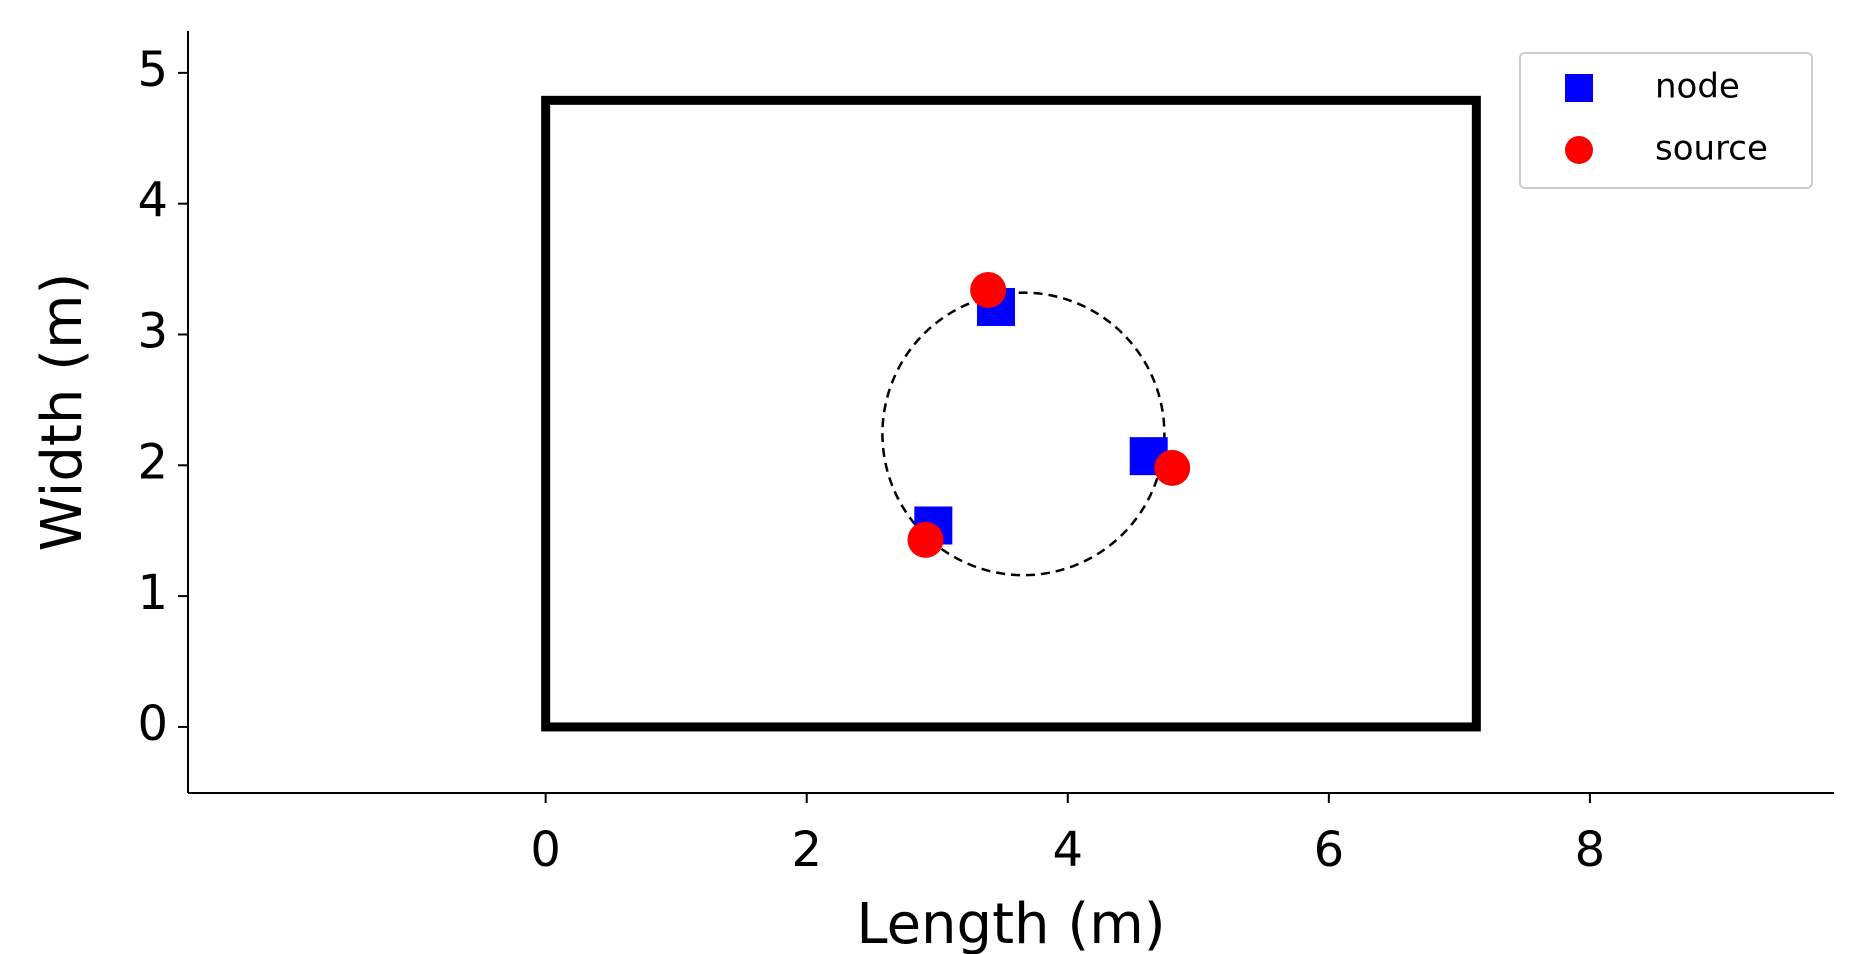 This screenshot has height=954, width=1853. What do you see at coordinates (545, 850) in the screenshot?
I see `x-tick-label: 0` at bounding box center [545, 850].